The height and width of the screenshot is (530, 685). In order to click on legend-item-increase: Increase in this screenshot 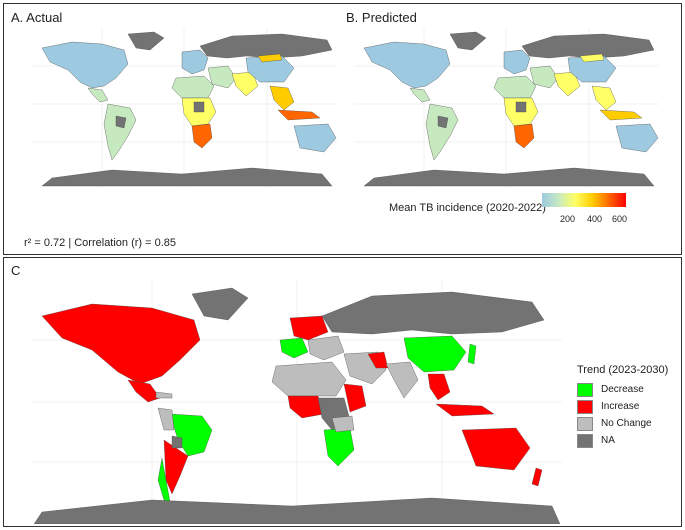, I will do `click(629, 406)`.